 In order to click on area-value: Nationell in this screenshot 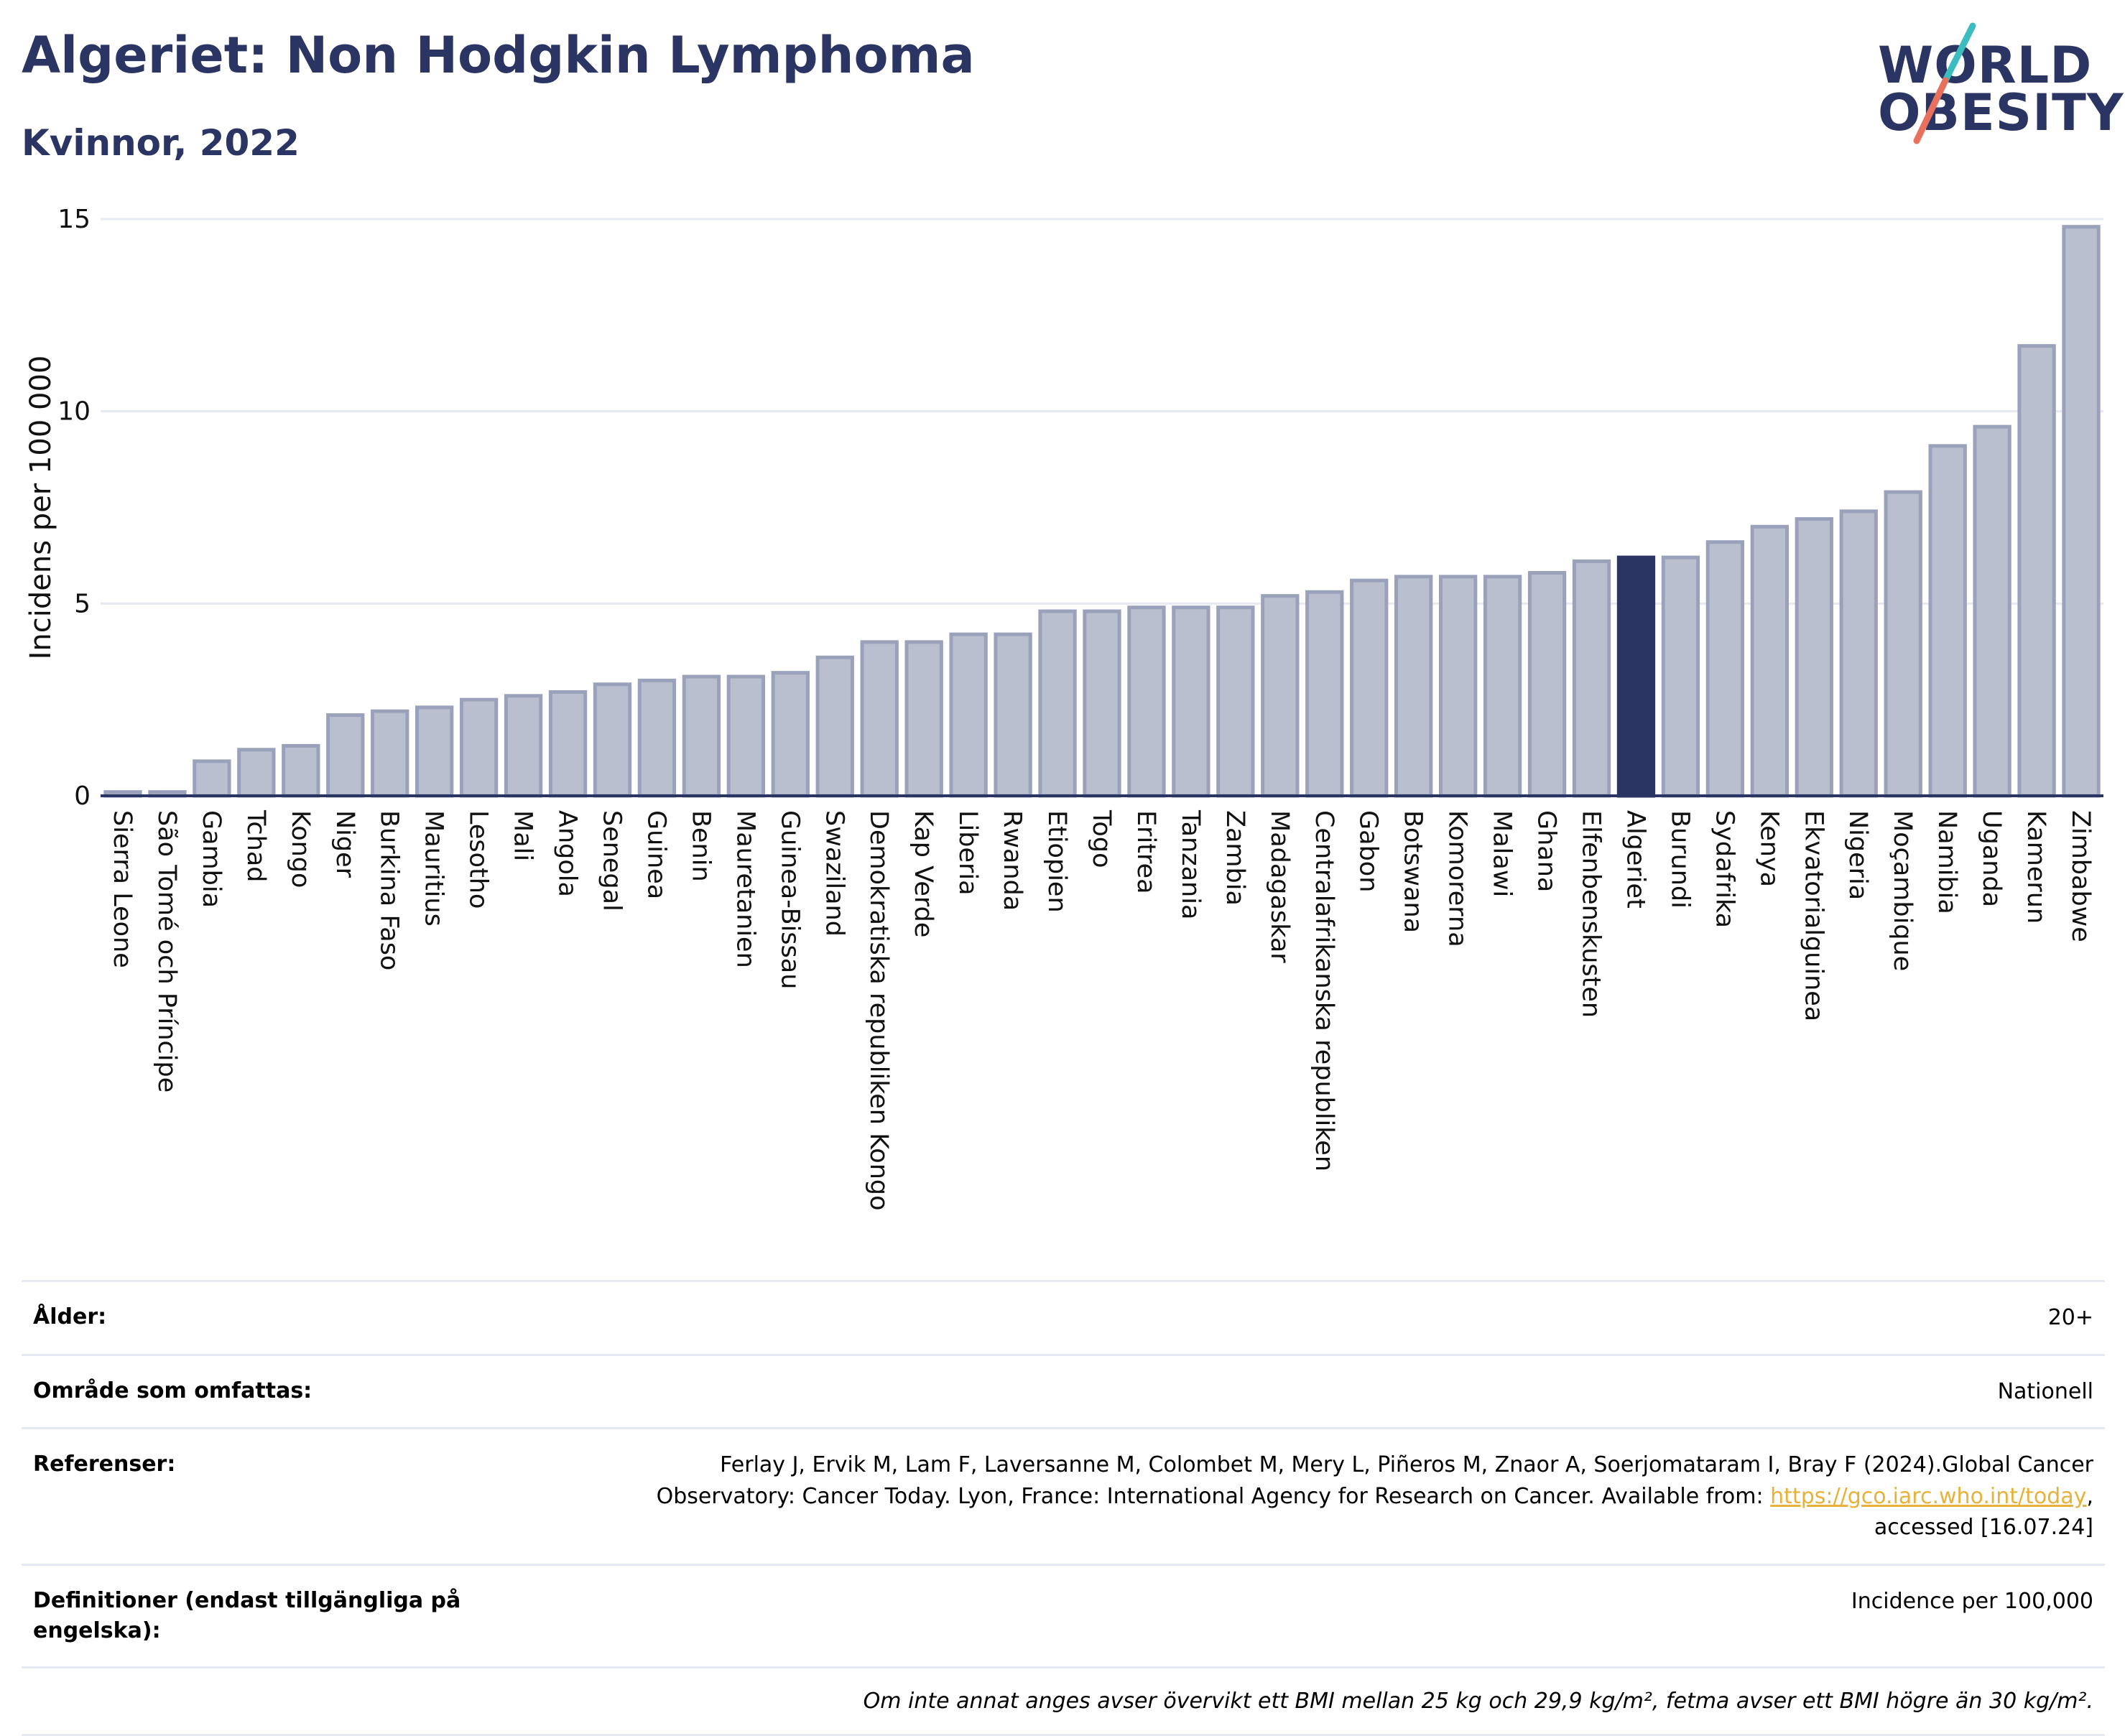, I will do `click(2045, 1391)`.